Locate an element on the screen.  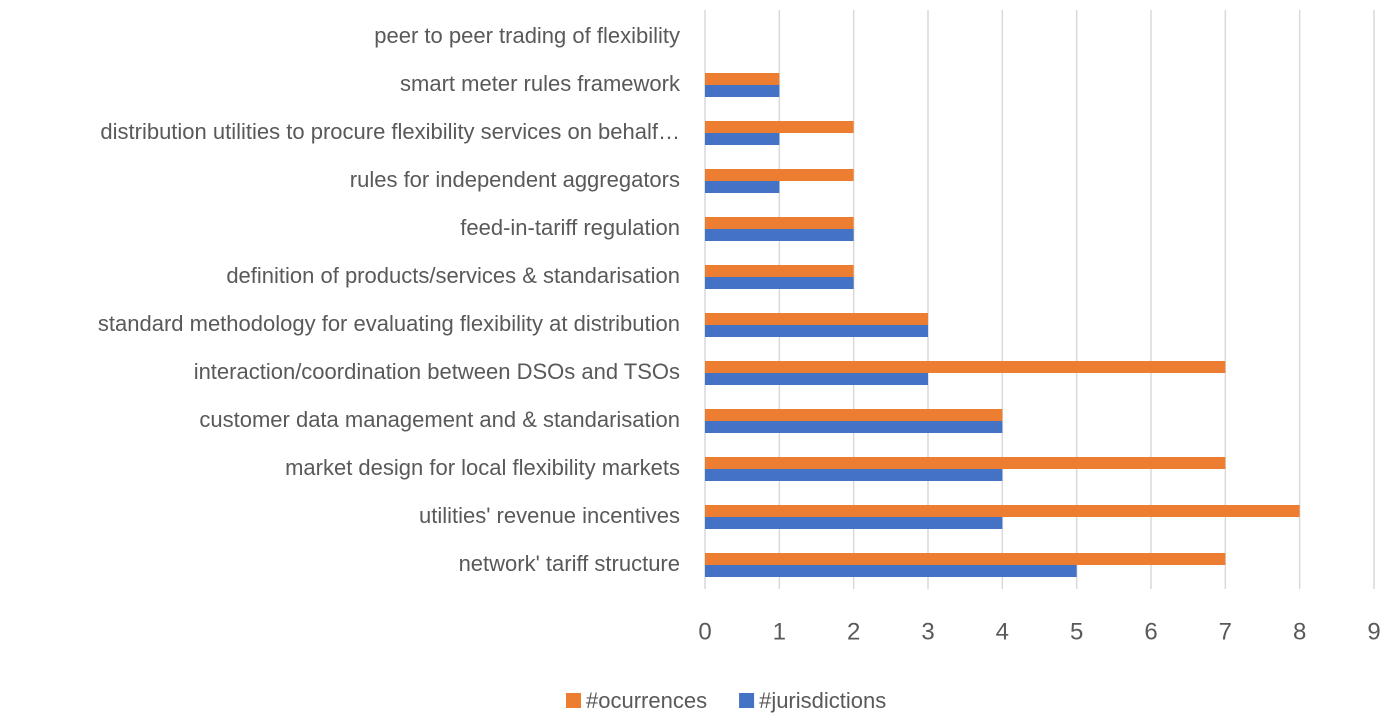
legend-label: #jurisdictions is located at coordinates (822, 700).